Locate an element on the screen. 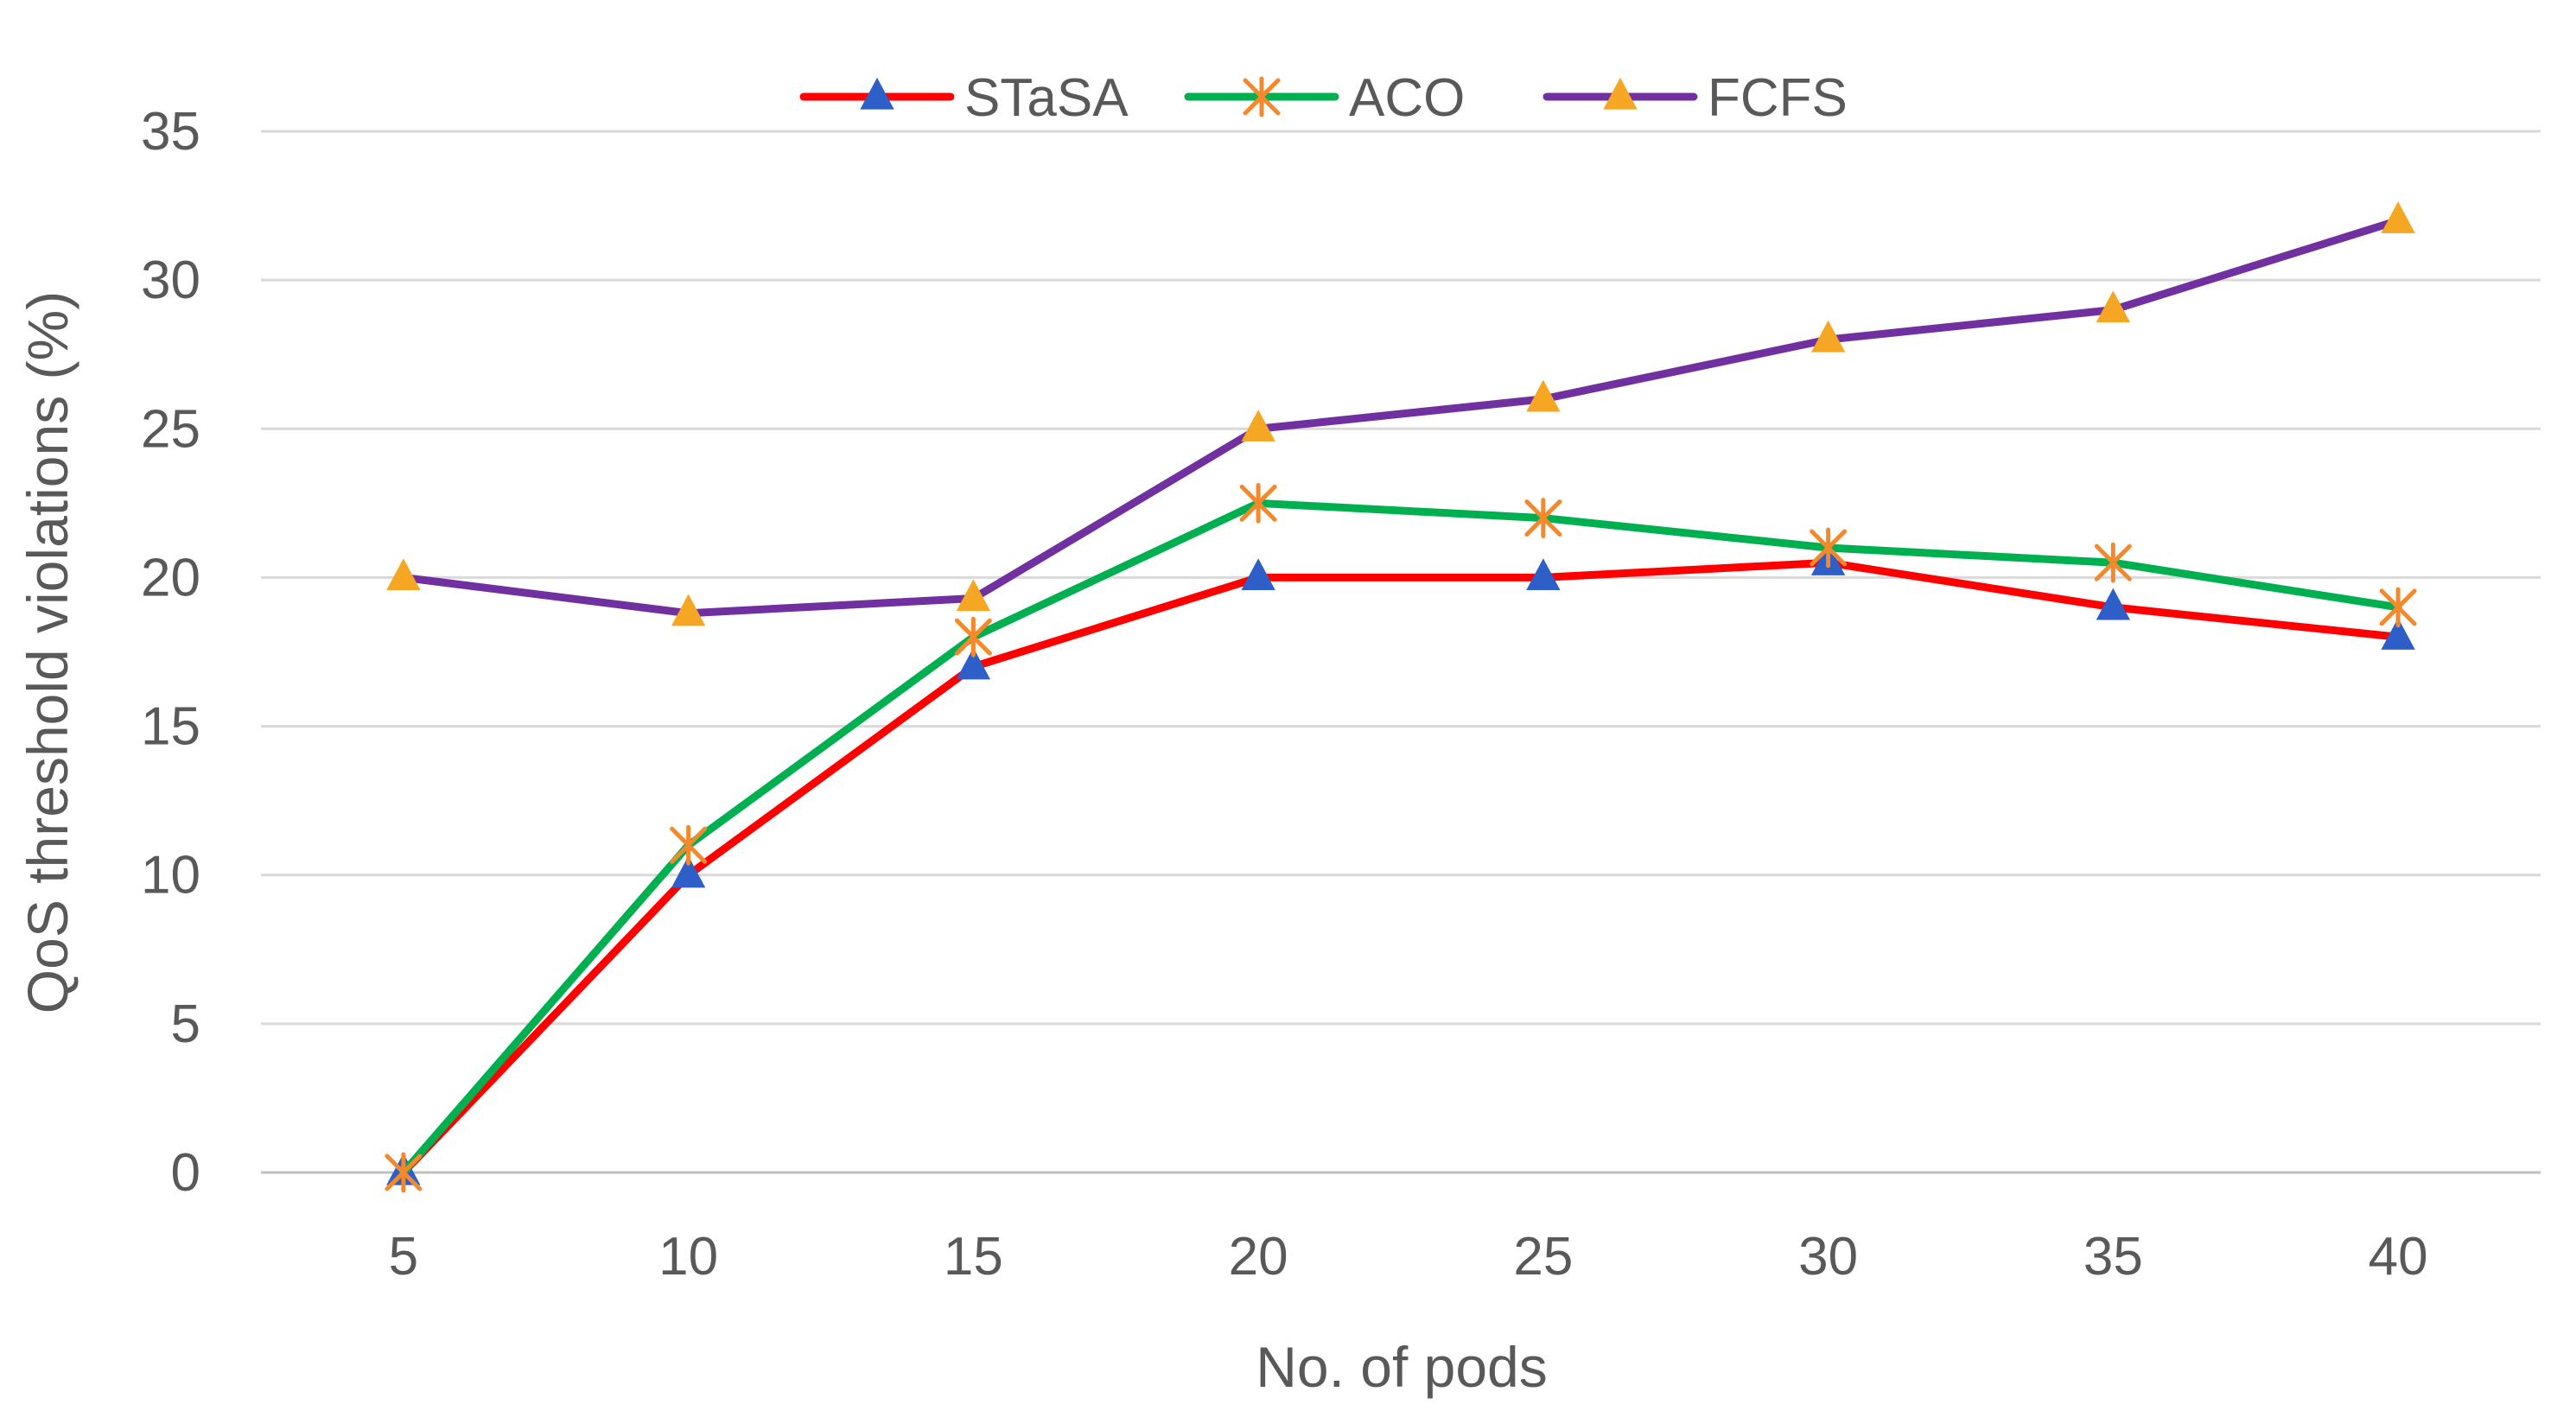  x-tick-label-5: 5 is located at coordinates (403, 1257).